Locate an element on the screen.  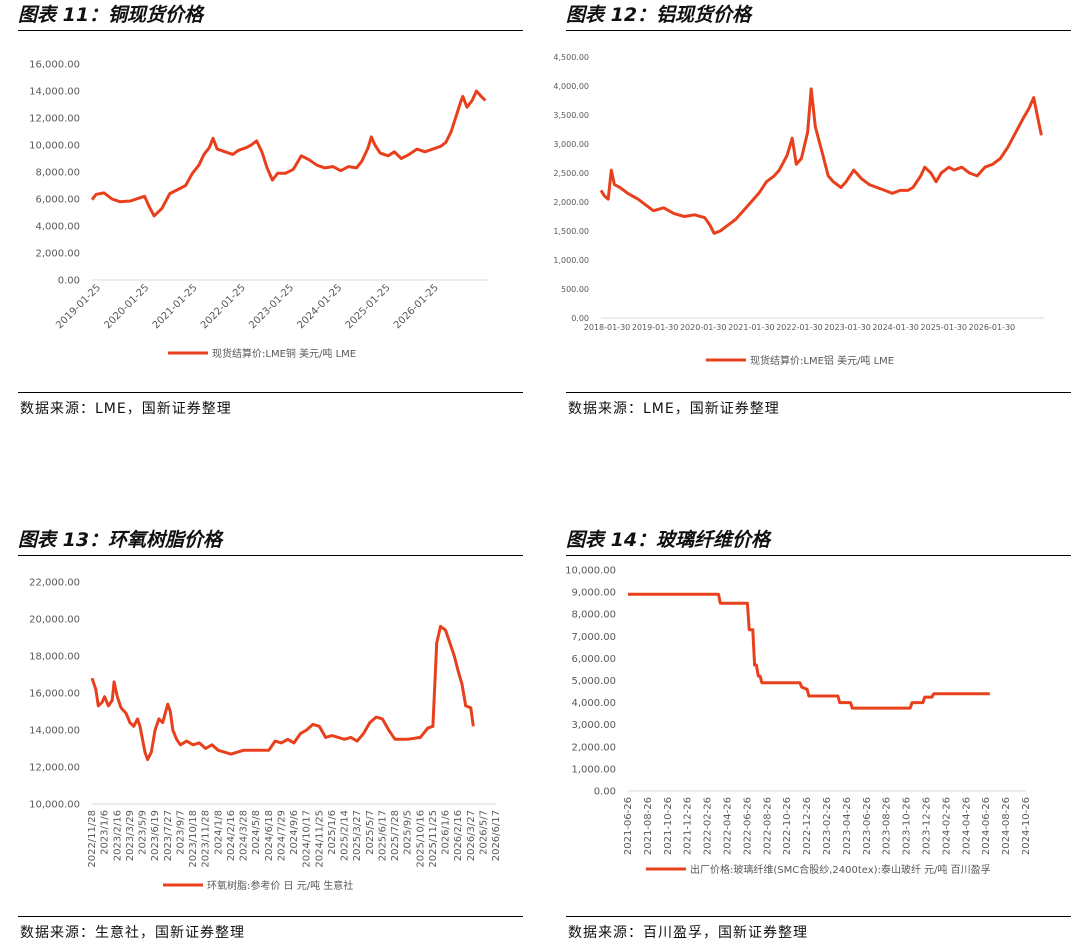
x-tick-label: 2023/10/18 is located at coordinates (193, 839).